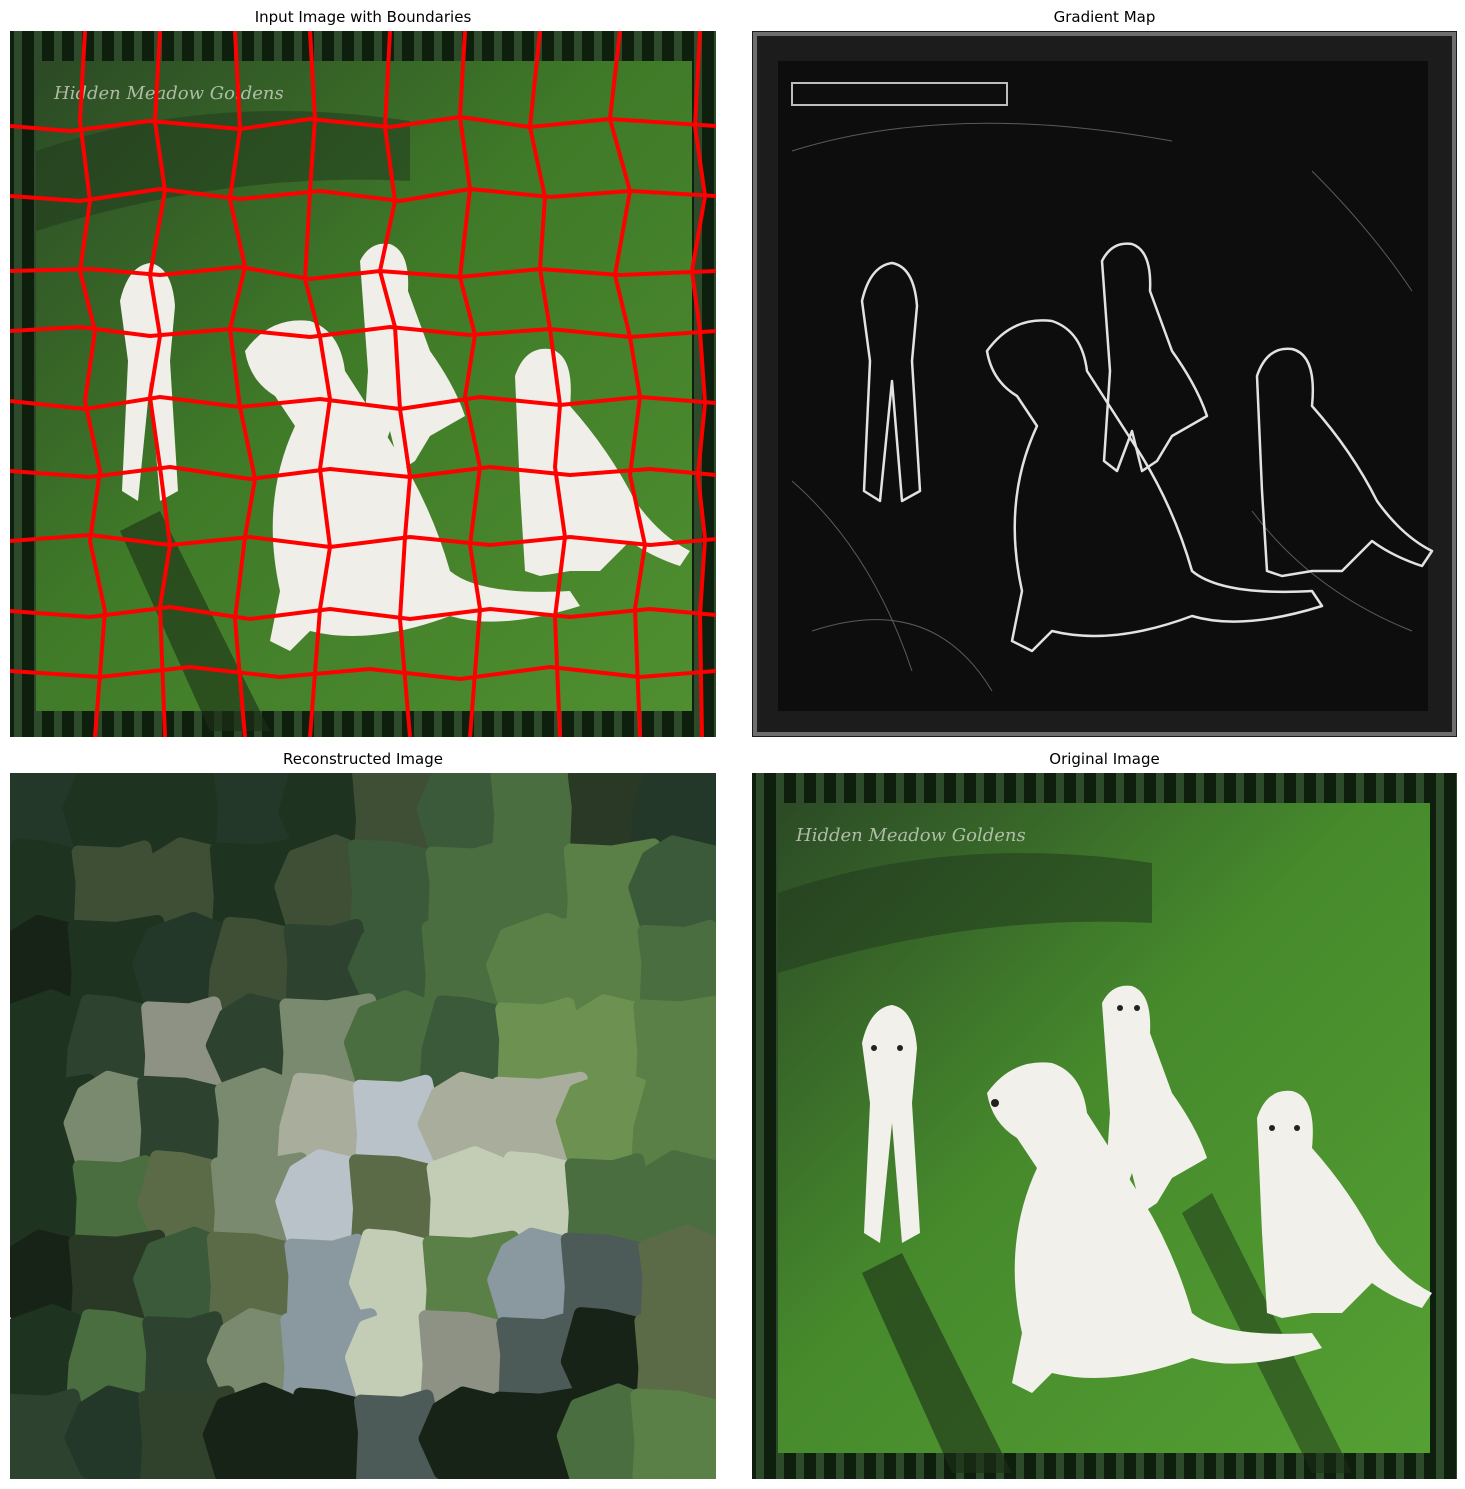  I want to click on panel-title-reconstructed: Reconstructed Image, so click(363, 759).